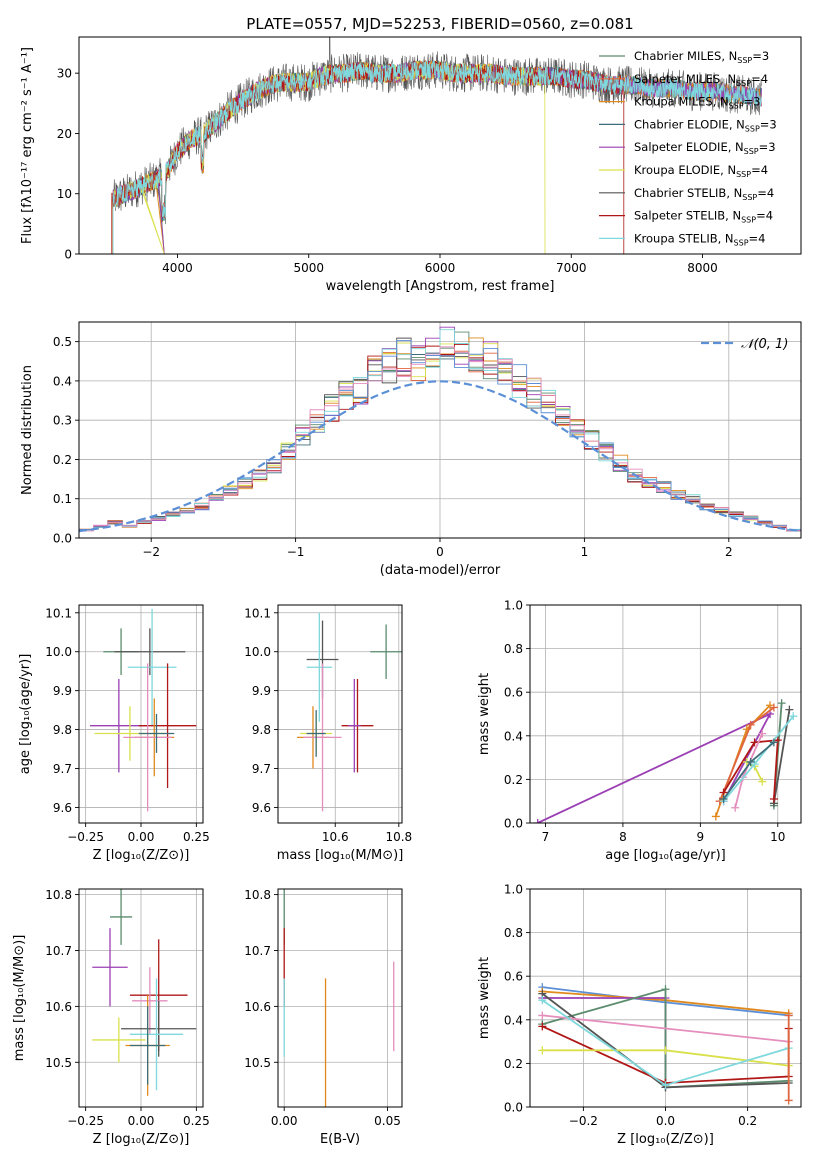 This screenshot has width=819, height=1170. What do you see at coordinates (513, 693) in the screenshot?
I see `y-tick-label: 0.6` at bounding box center [513, 693].